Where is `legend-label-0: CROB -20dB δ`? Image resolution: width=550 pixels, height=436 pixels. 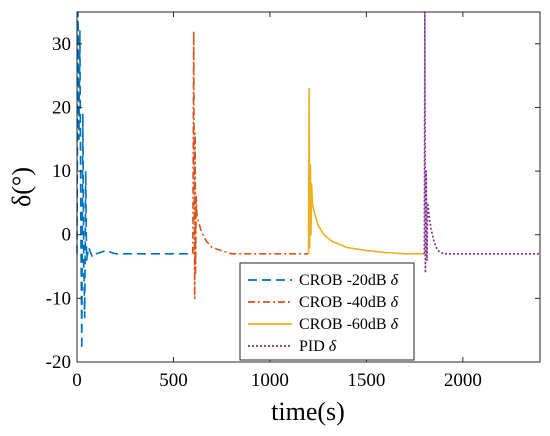
legend-label-0: CROB -20dB δ is located at coordinates (349, 280).